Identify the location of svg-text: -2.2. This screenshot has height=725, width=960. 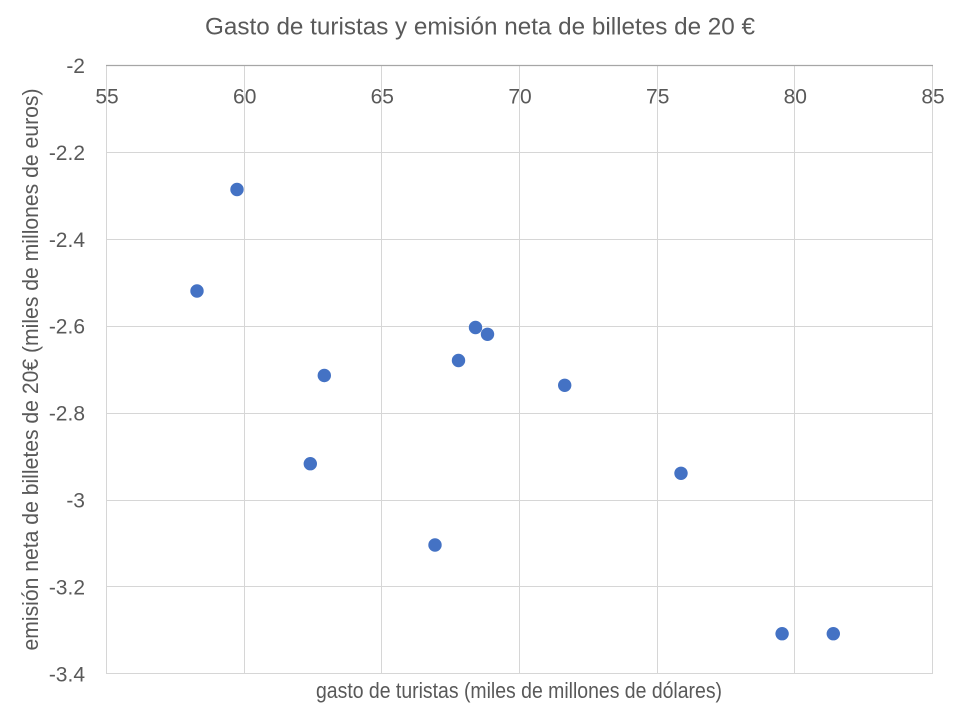
(67, 153).